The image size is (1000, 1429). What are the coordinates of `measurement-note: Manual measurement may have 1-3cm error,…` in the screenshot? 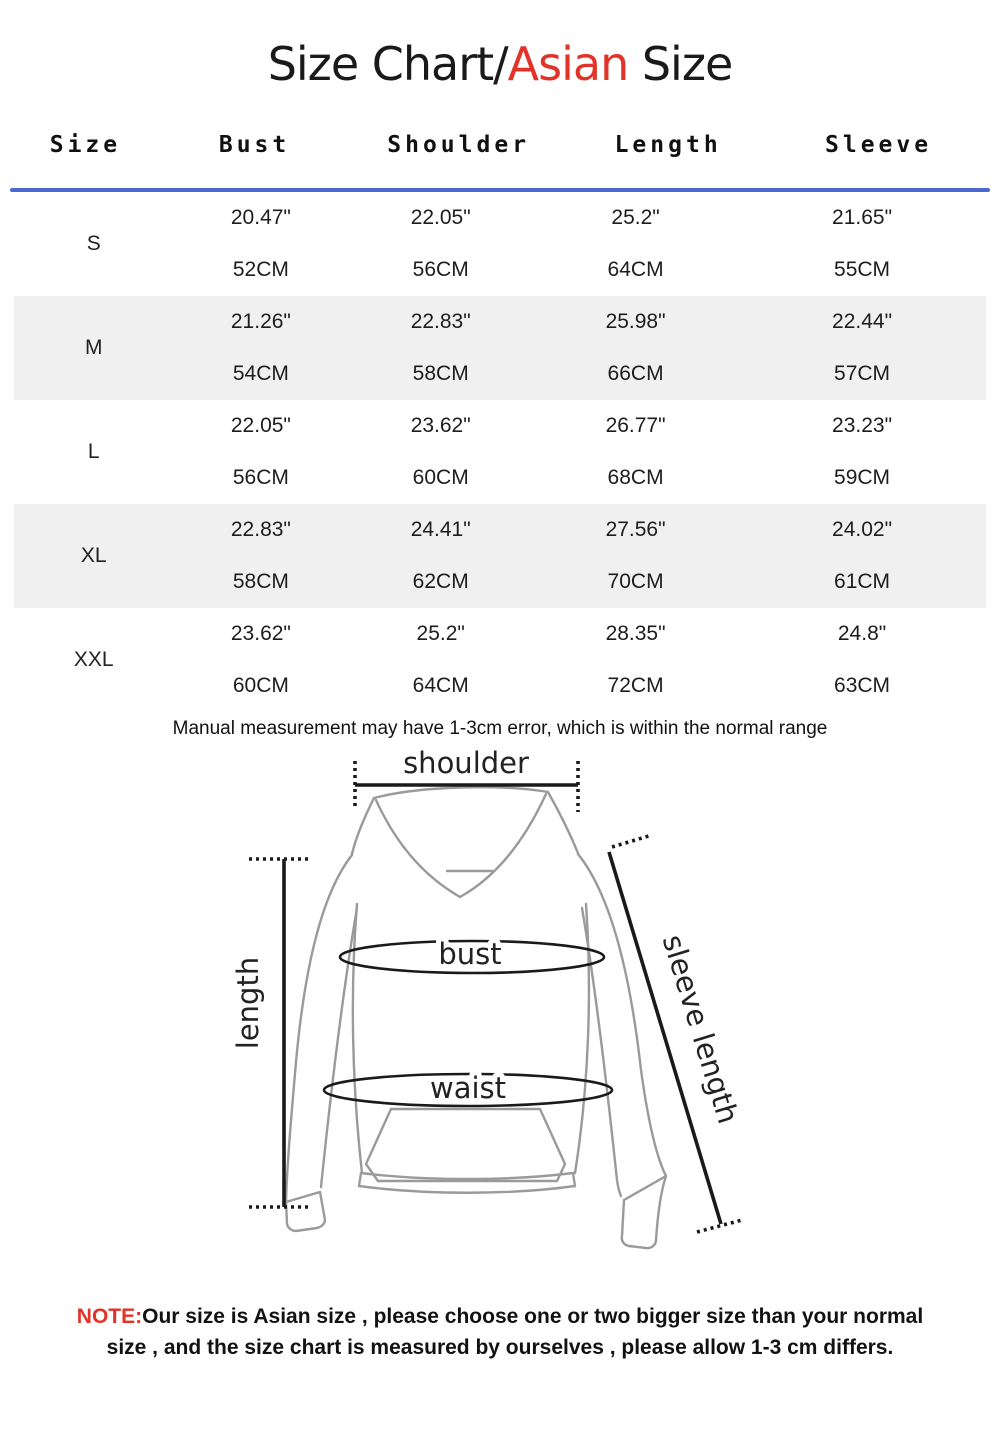 It's located at (500, 728).